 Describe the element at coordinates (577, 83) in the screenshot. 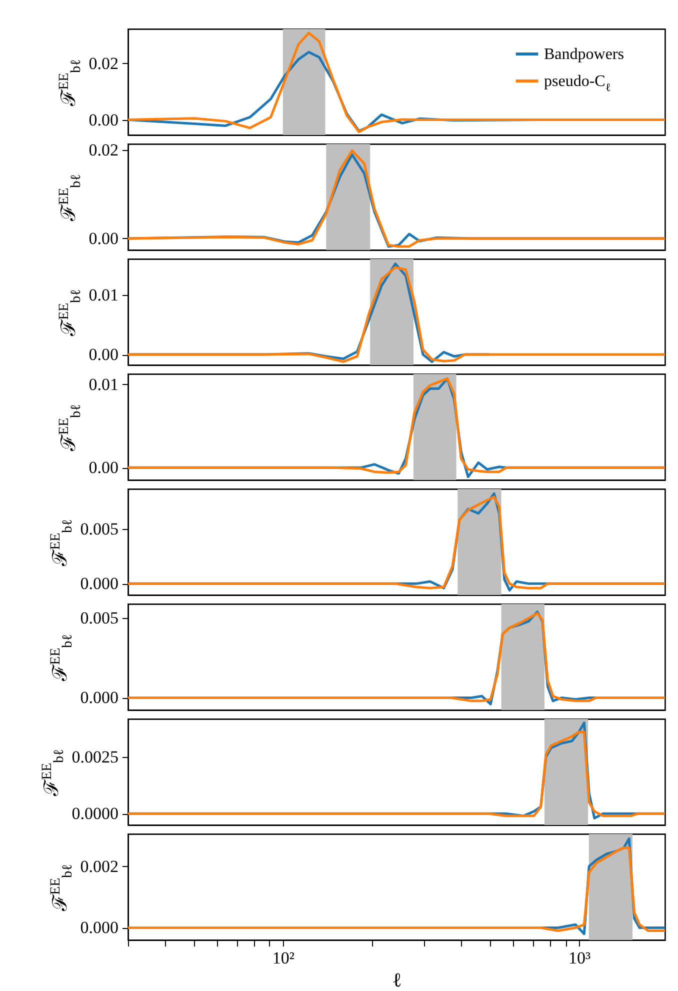

I see `legend-label: pseudo-C$_{ℓ}$` at that location.